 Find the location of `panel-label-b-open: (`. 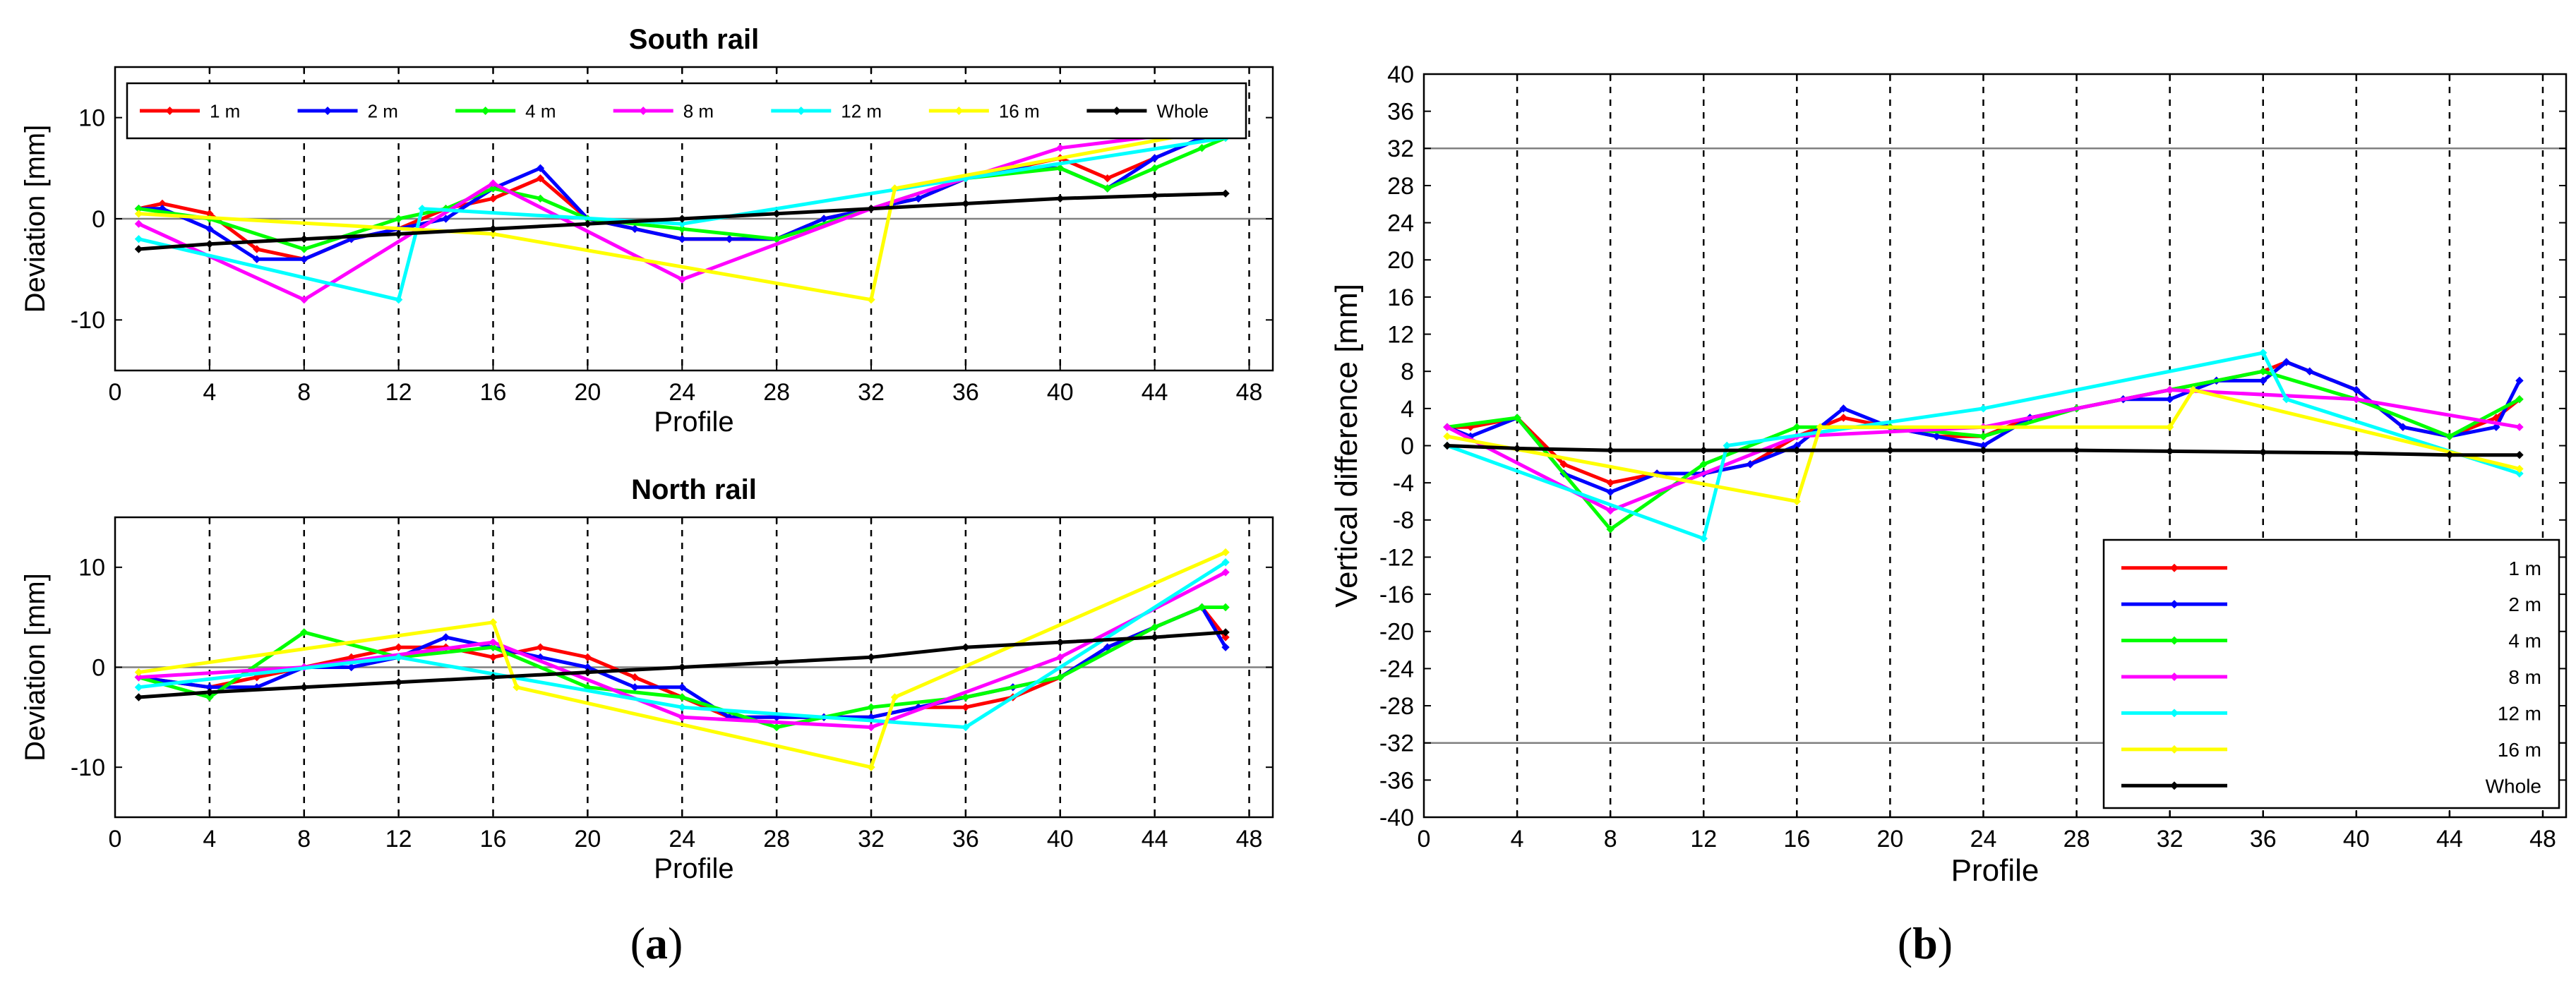

panel-label-b-open: ( is located at coordinates (1905, 943).